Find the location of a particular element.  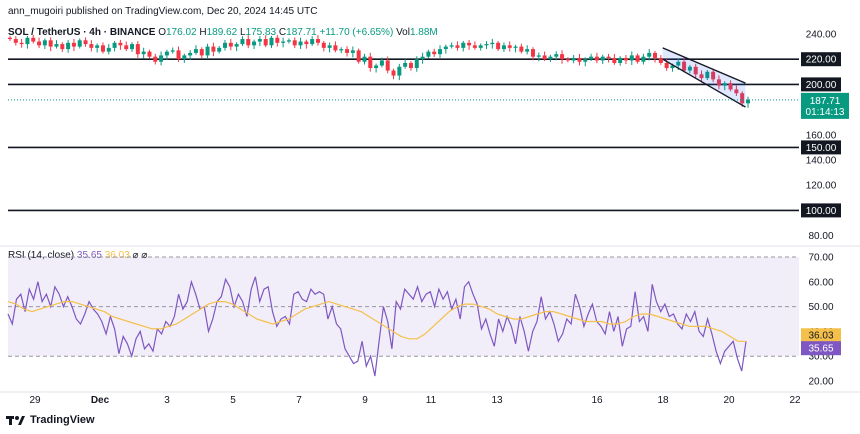

symbol-label: SOL / TetherUS · 4h · BINANCE is located at coordinates (82, 32).